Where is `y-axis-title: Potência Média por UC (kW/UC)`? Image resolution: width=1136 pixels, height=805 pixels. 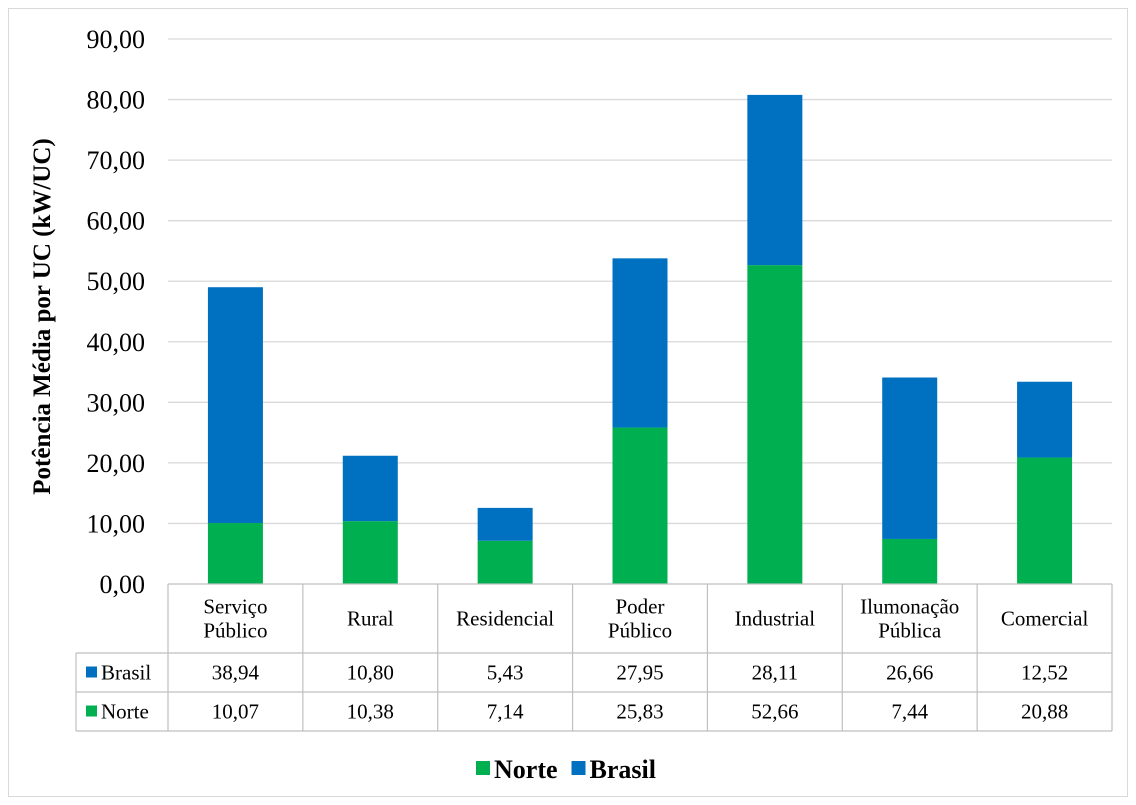
y-axis-title: Potência Média por UC (kW/UC) is located at coordinates (42, 316).